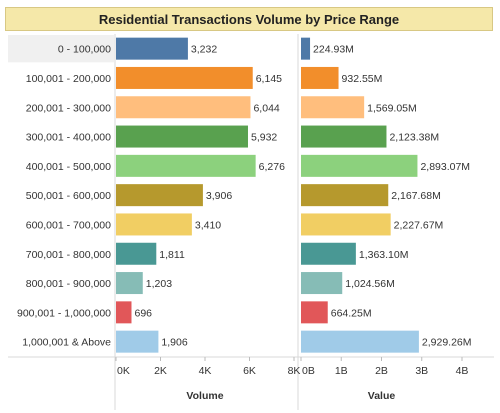  What do you see at coordinates (462, 371) in the screenshot?
I see `value-tick-label: 4B` at bounding box center [462, 371].